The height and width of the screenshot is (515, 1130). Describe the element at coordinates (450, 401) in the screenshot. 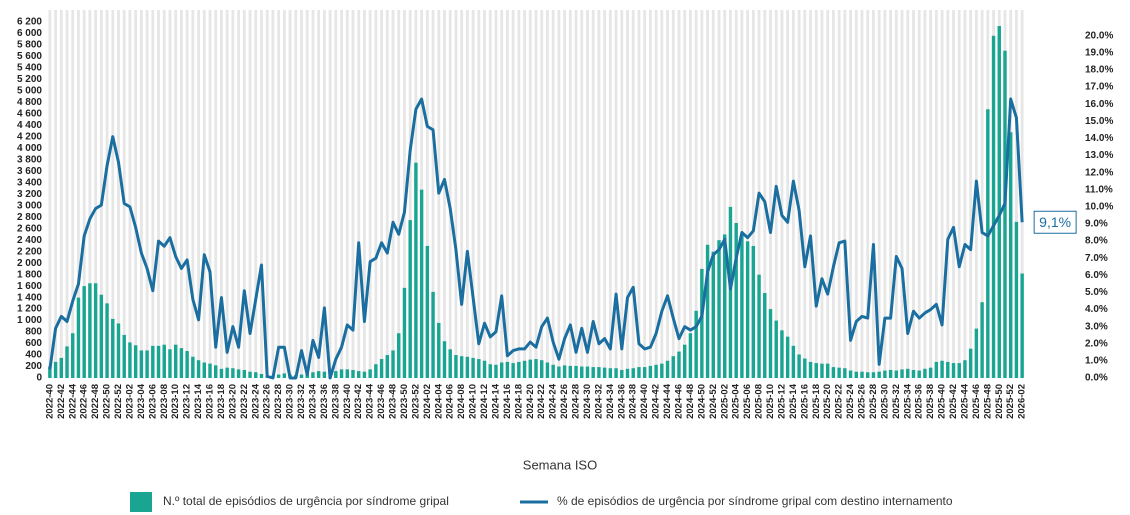

I see `x-tick-label: 2024-06` at that location.